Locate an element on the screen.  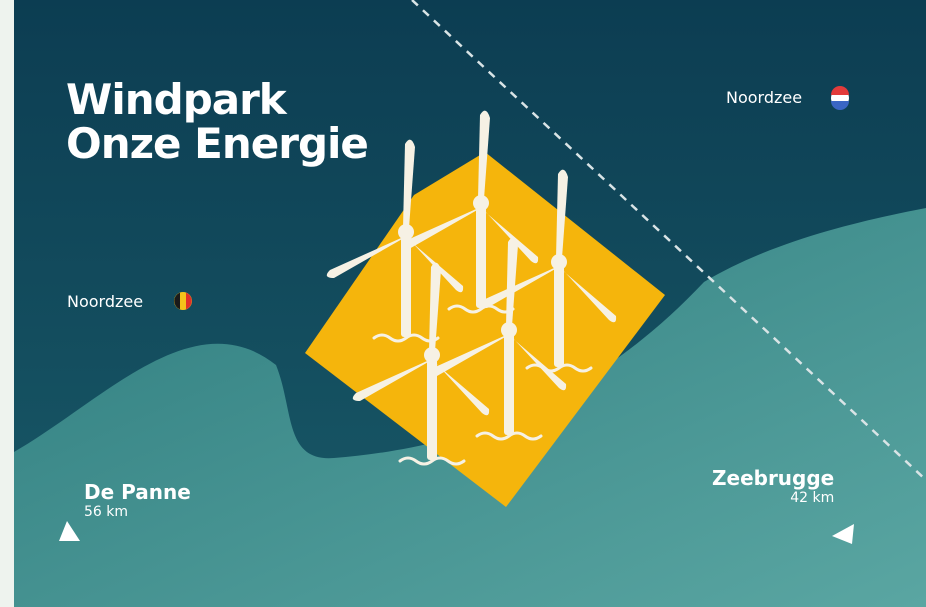
zeebrugge-distance: 42 km is located at coordinates (812, 498).